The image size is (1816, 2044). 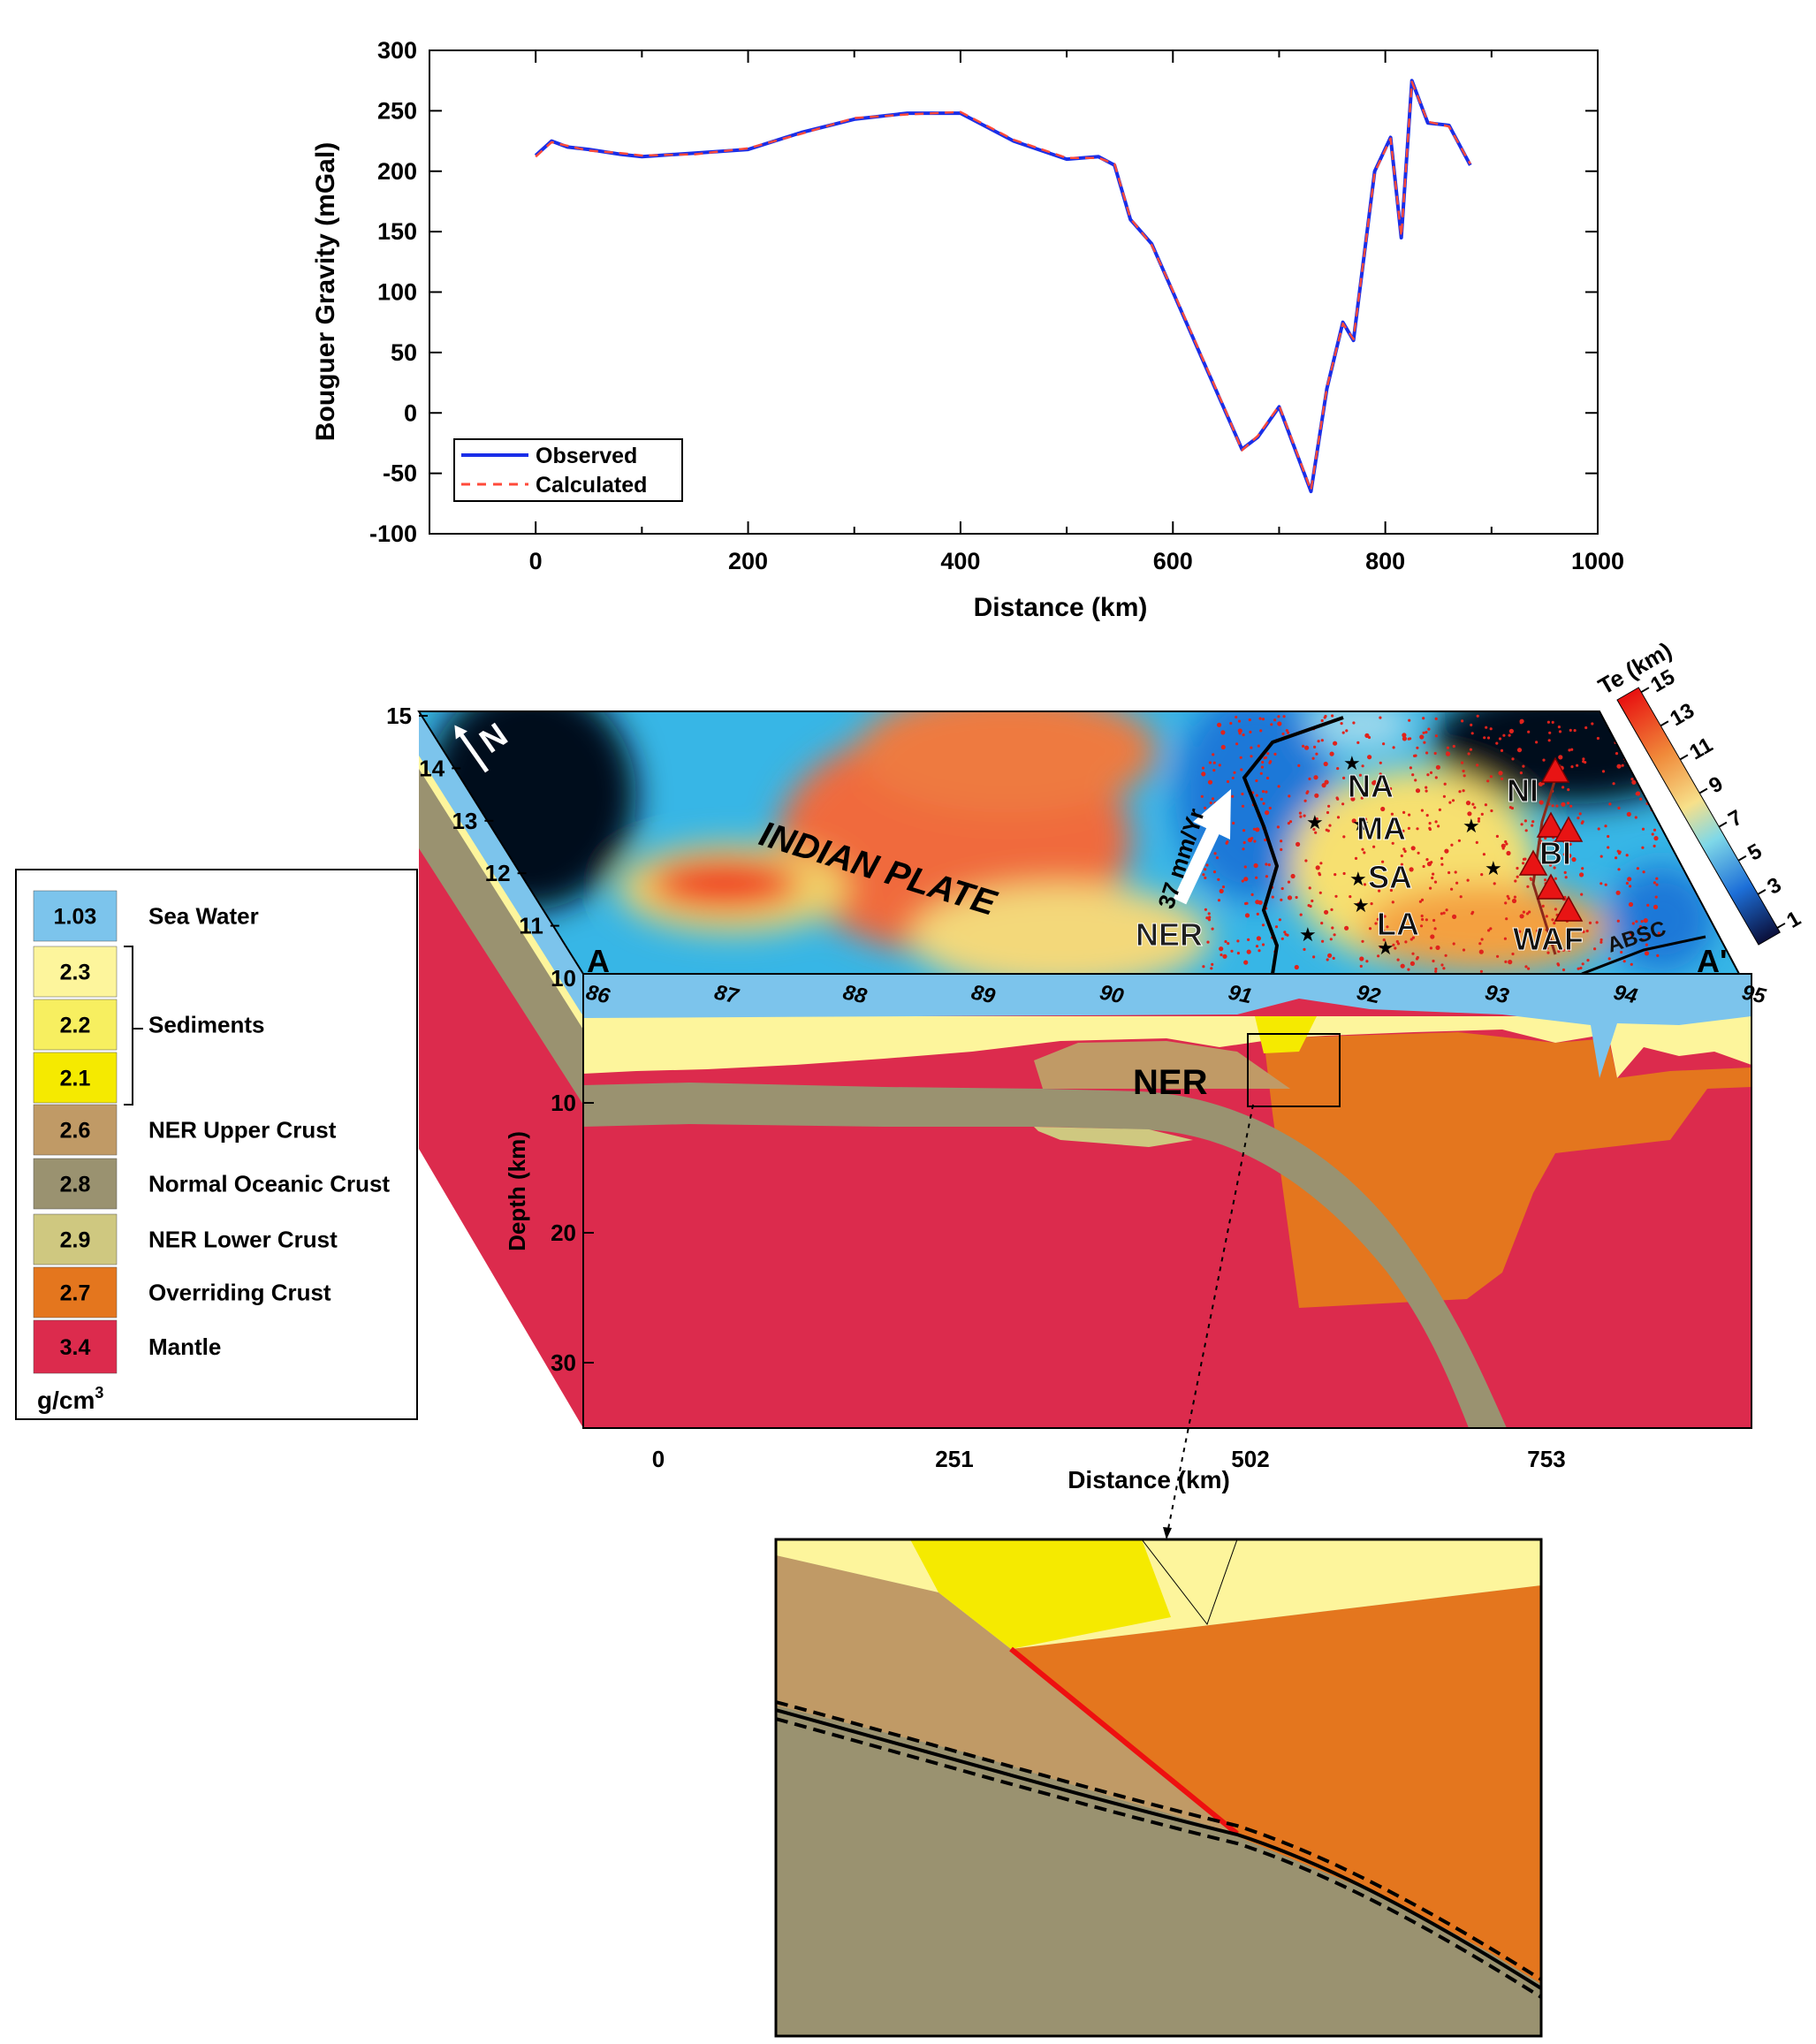 What do you see at coordinates (1398, 924) in the screenshot?
I see `label-la: LA` at bounding box center [1398, 924].